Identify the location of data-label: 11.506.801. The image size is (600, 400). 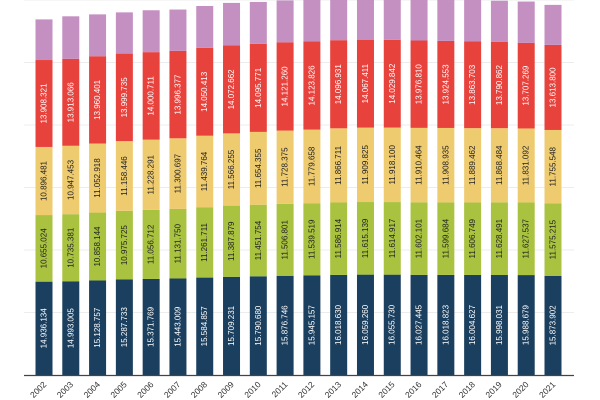
(285, 240).